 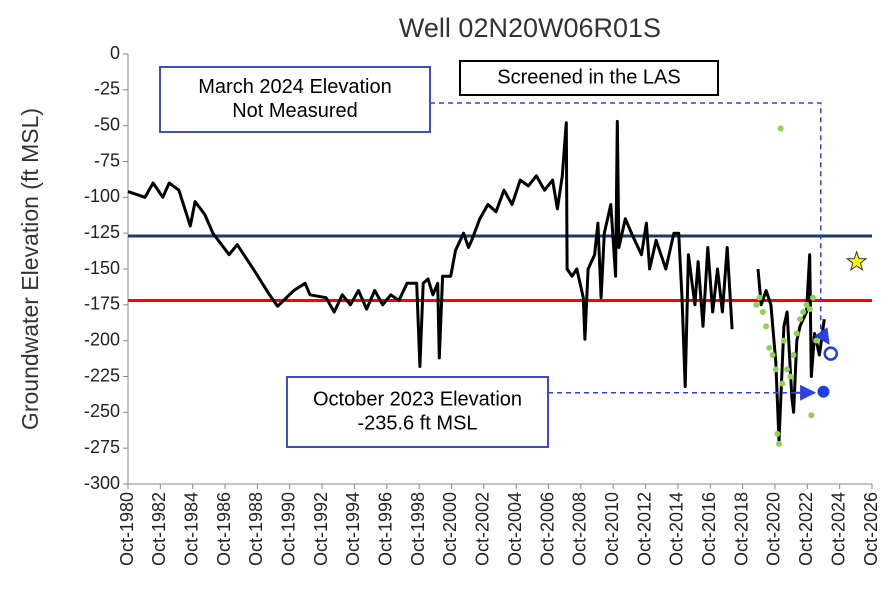 I want to click on x-tick-label: Oct-2006, so click(x=547, y=529).